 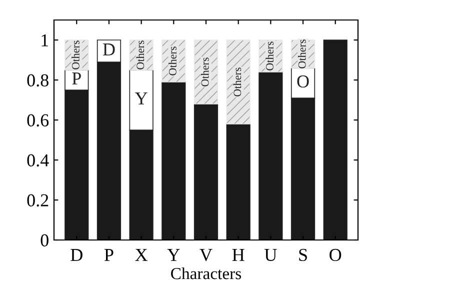 What do you see at coordinates (238, 255) in the screenshot?
I see `x-tick-label: H` at bounding box center [238, 255].